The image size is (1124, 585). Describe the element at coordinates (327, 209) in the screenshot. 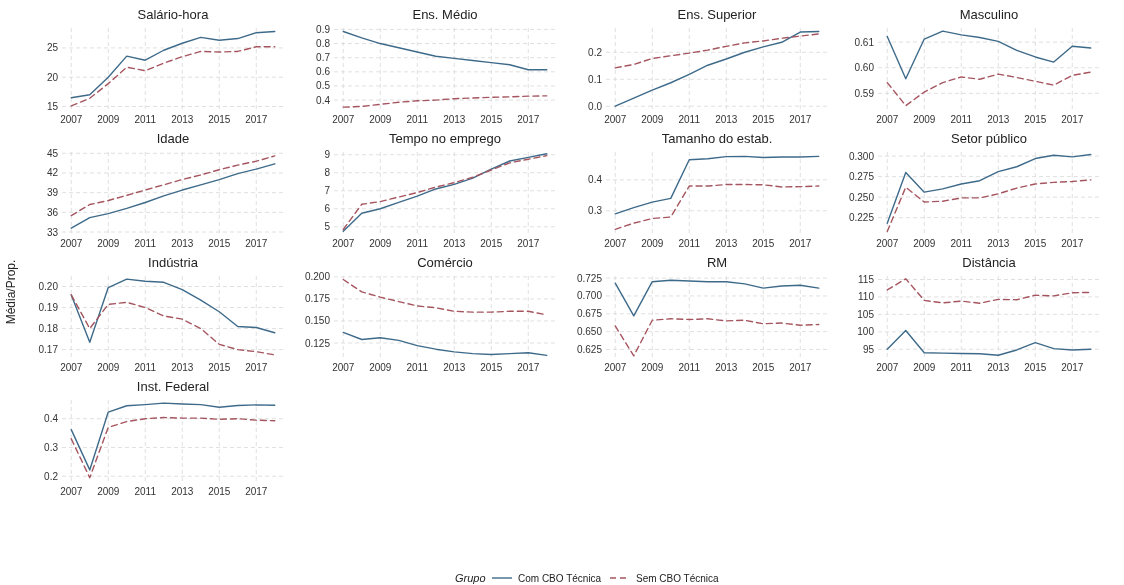

I see `y-tick-label: 6` at that location.